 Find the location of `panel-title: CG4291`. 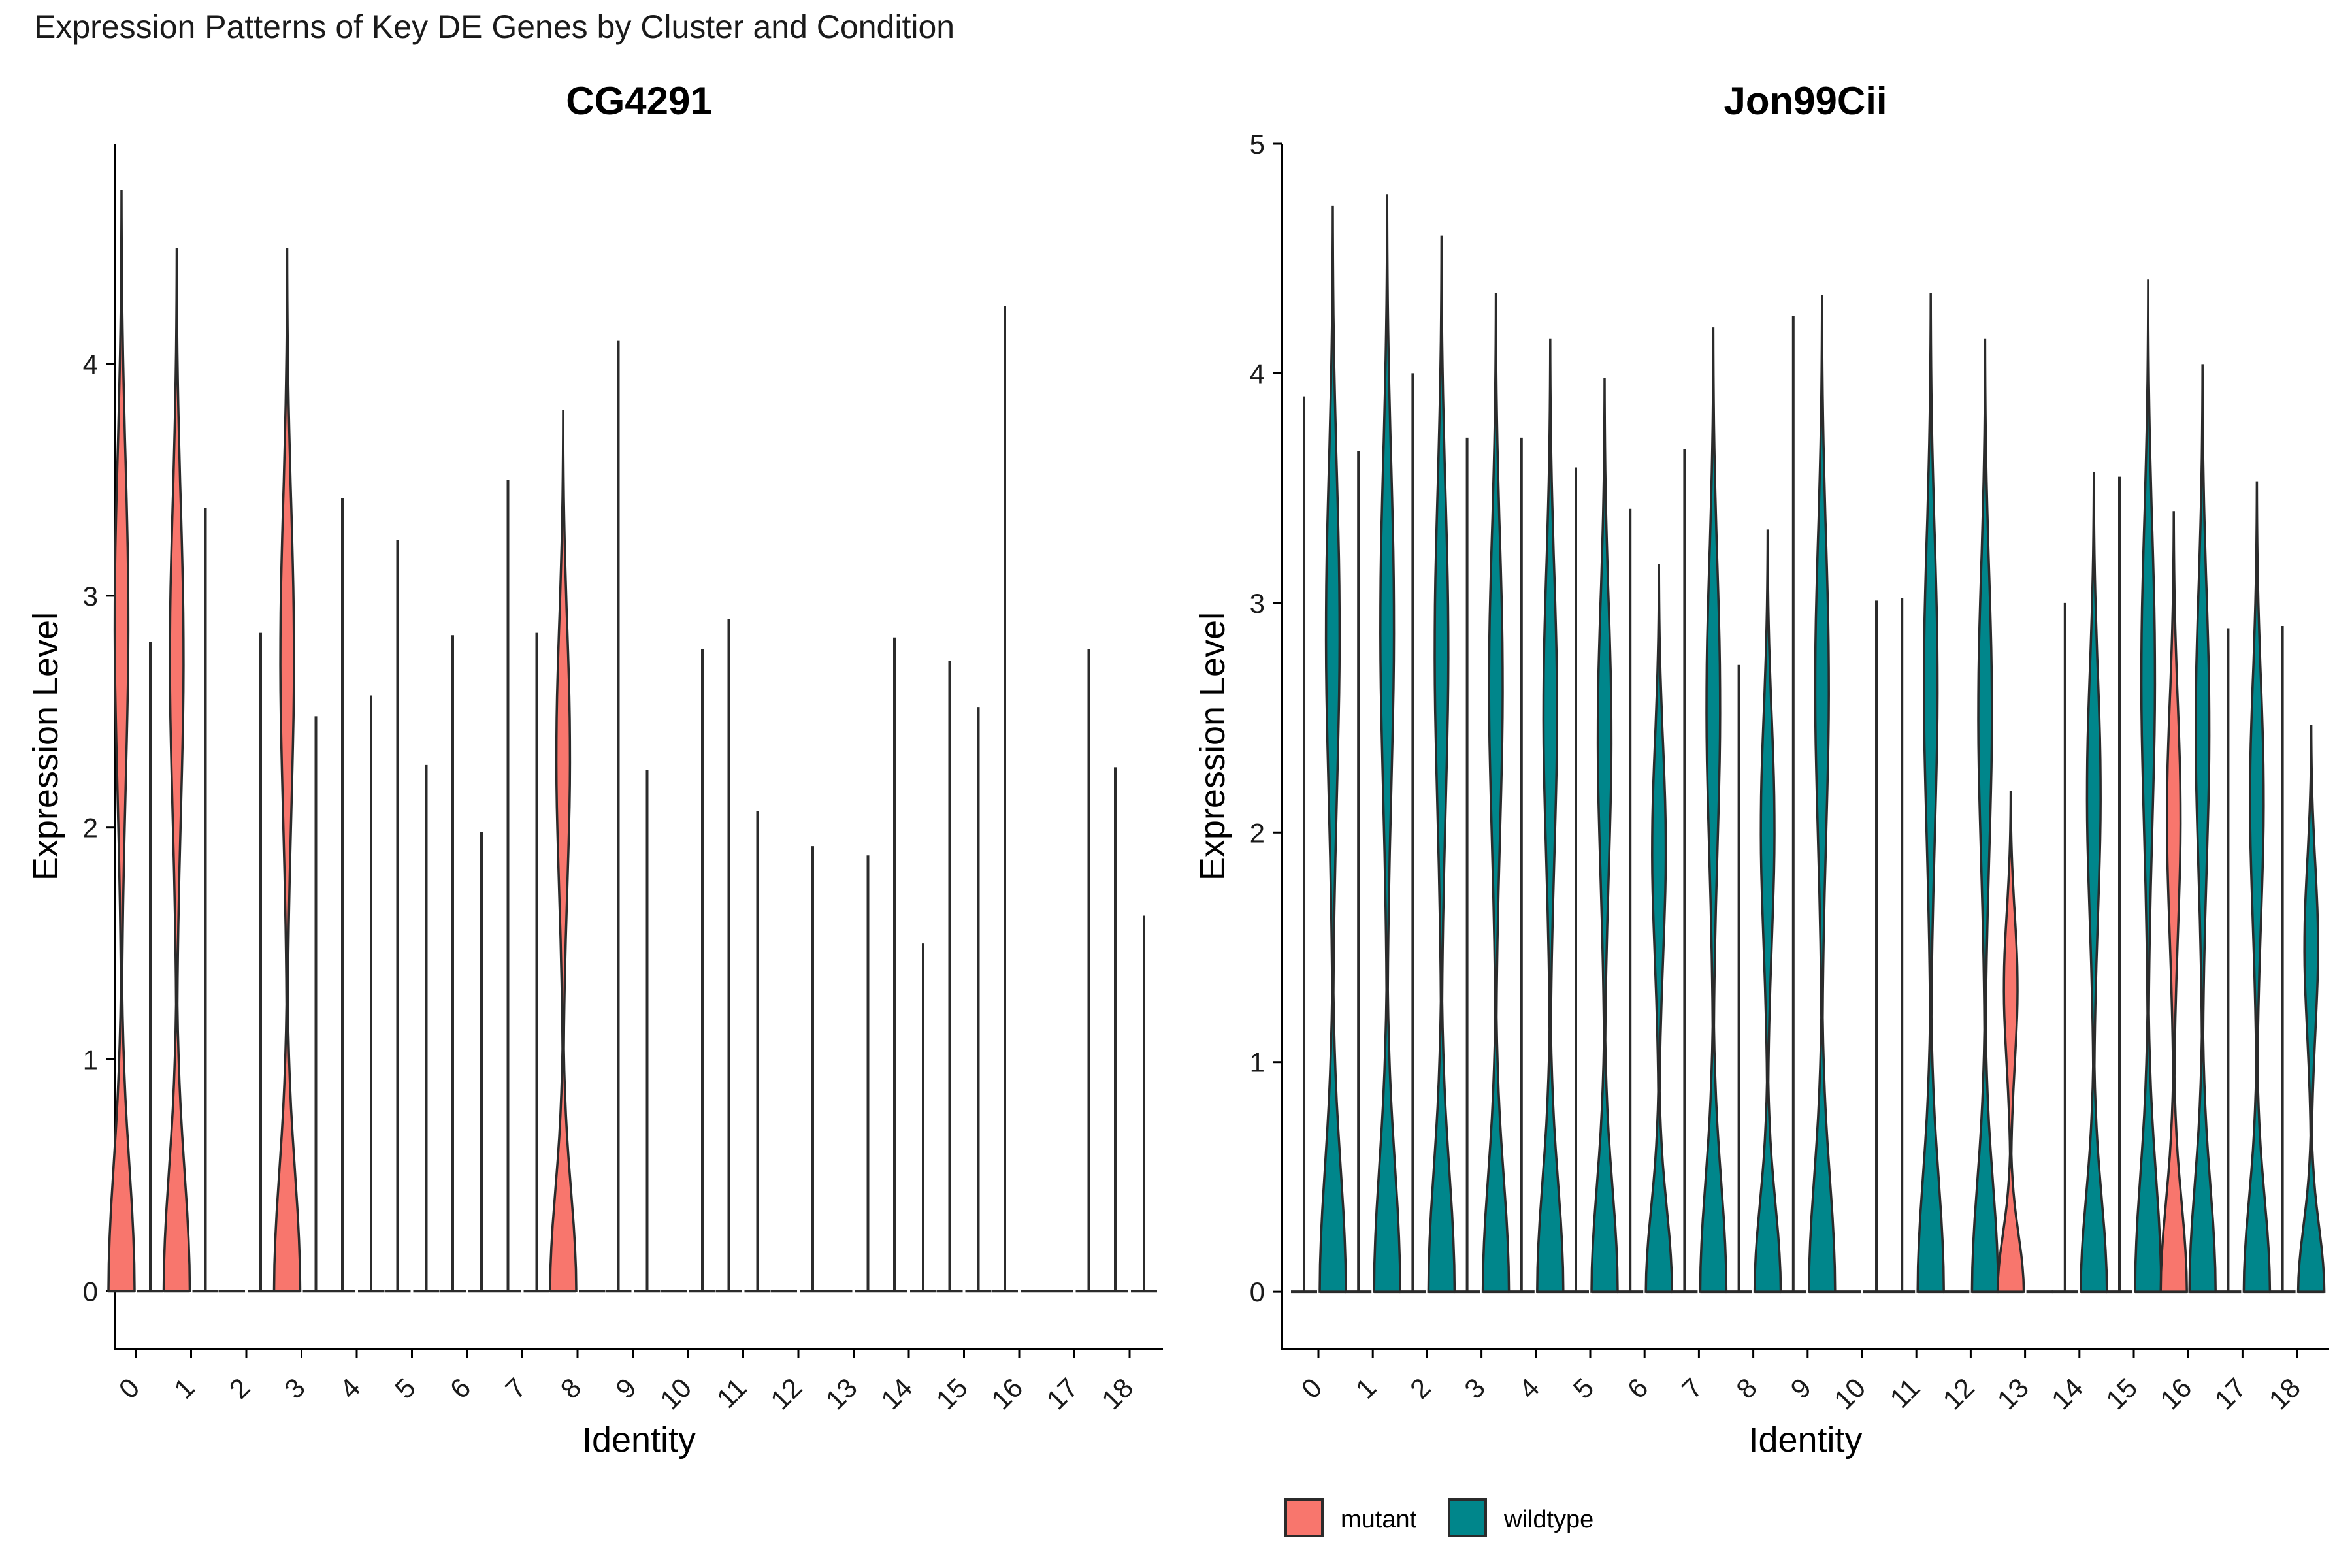

panel-title: CG4291 is located at coordinates (638, 101).